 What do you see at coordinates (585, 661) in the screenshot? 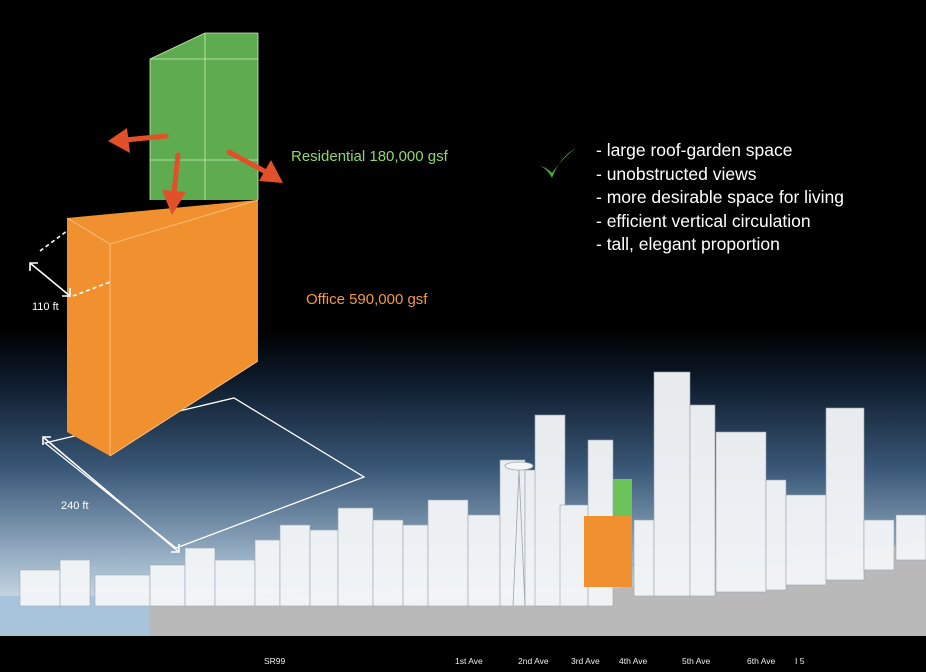
I see `street-label-3rd-ave: 3rd Ave` at bounding box center [585, 661].